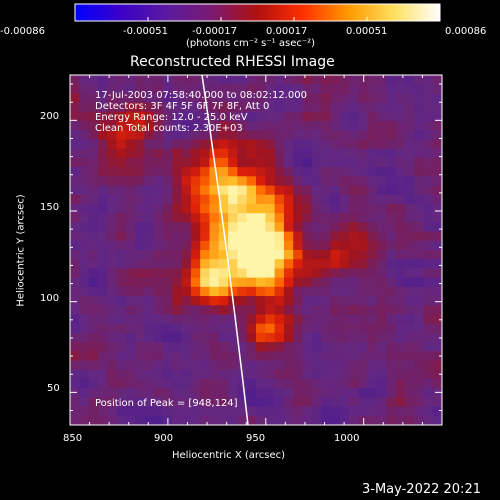  Describe the element at coordinates (256, 438) in the screenshot. I see `x-tick-label: 950` at that location.